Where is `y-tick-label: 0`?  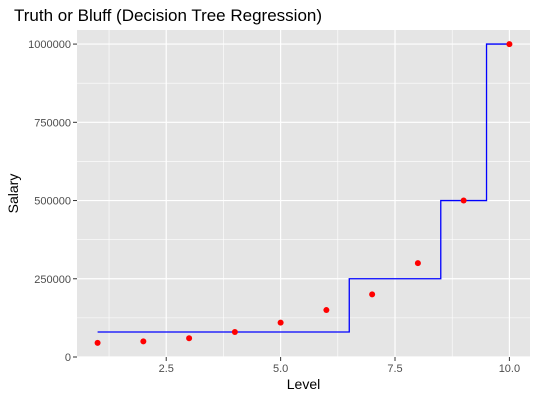 y-tick-label: 0 is located at coordinates (68, 358).